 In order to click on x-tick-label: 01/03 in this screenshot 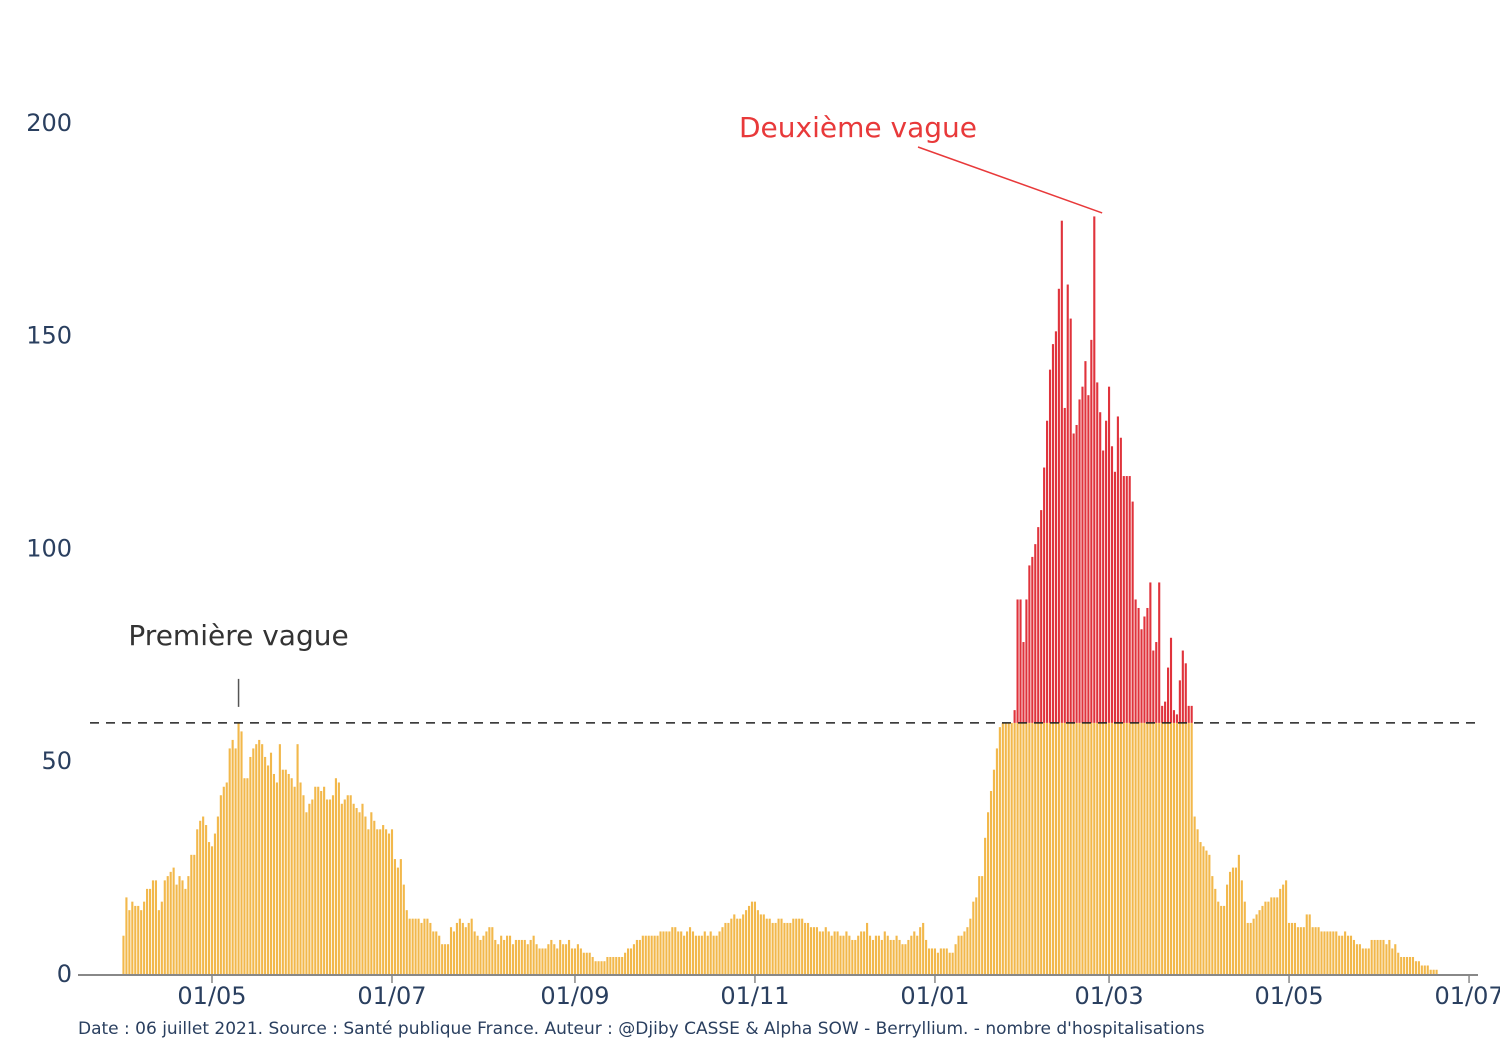, I will do `click(1108, 996)`.